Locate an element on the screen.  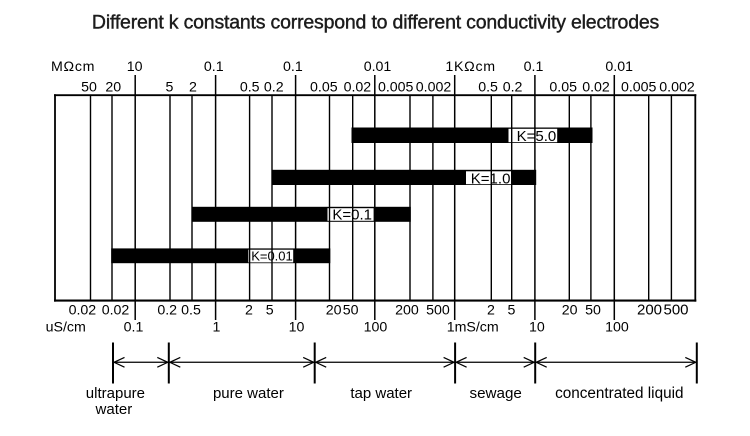
svg-text: MΩcm is located at coordinates (73, 67).